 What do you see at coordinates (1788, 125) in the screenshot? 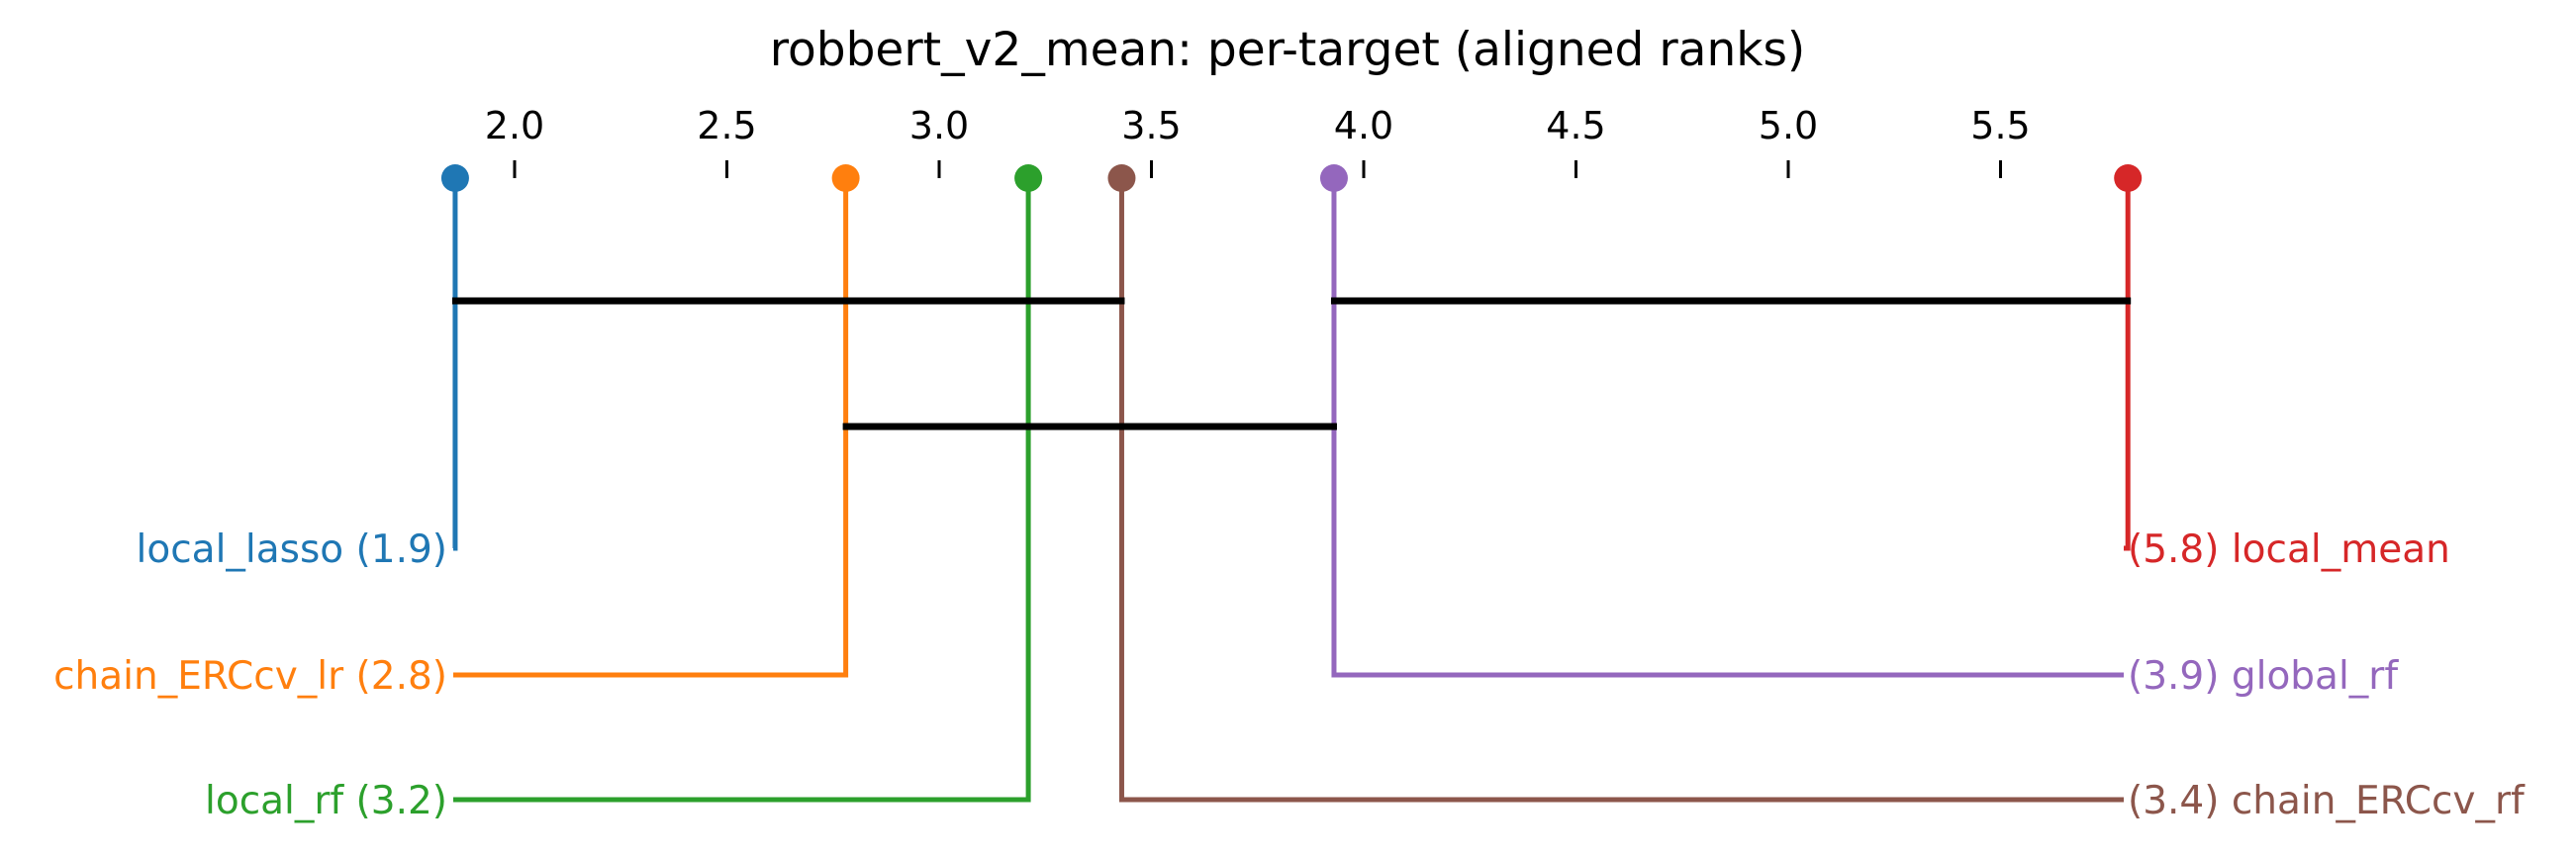
I see `axis-tick-label: 5.0` at bounding box center [1788, 125].